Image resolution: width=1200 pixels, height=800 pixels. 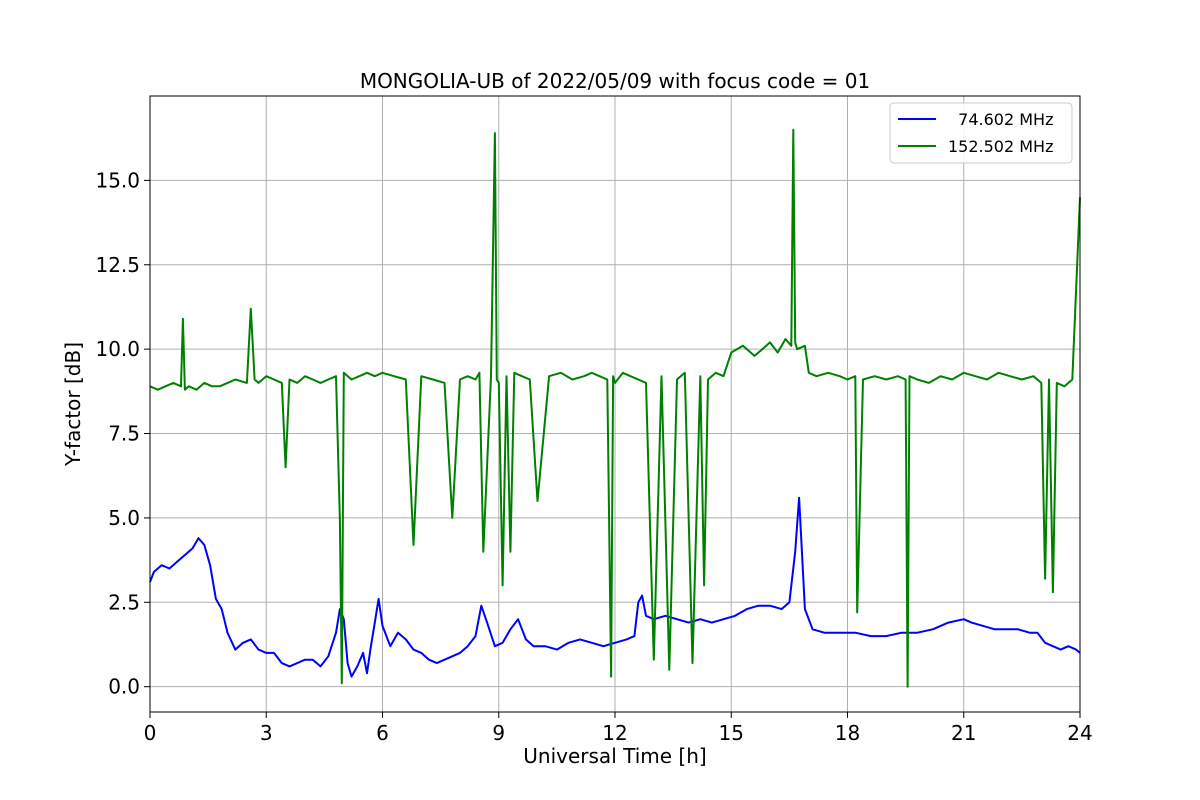 I want to click on y-tick-label: 7.5, so click(x=124, y=434).